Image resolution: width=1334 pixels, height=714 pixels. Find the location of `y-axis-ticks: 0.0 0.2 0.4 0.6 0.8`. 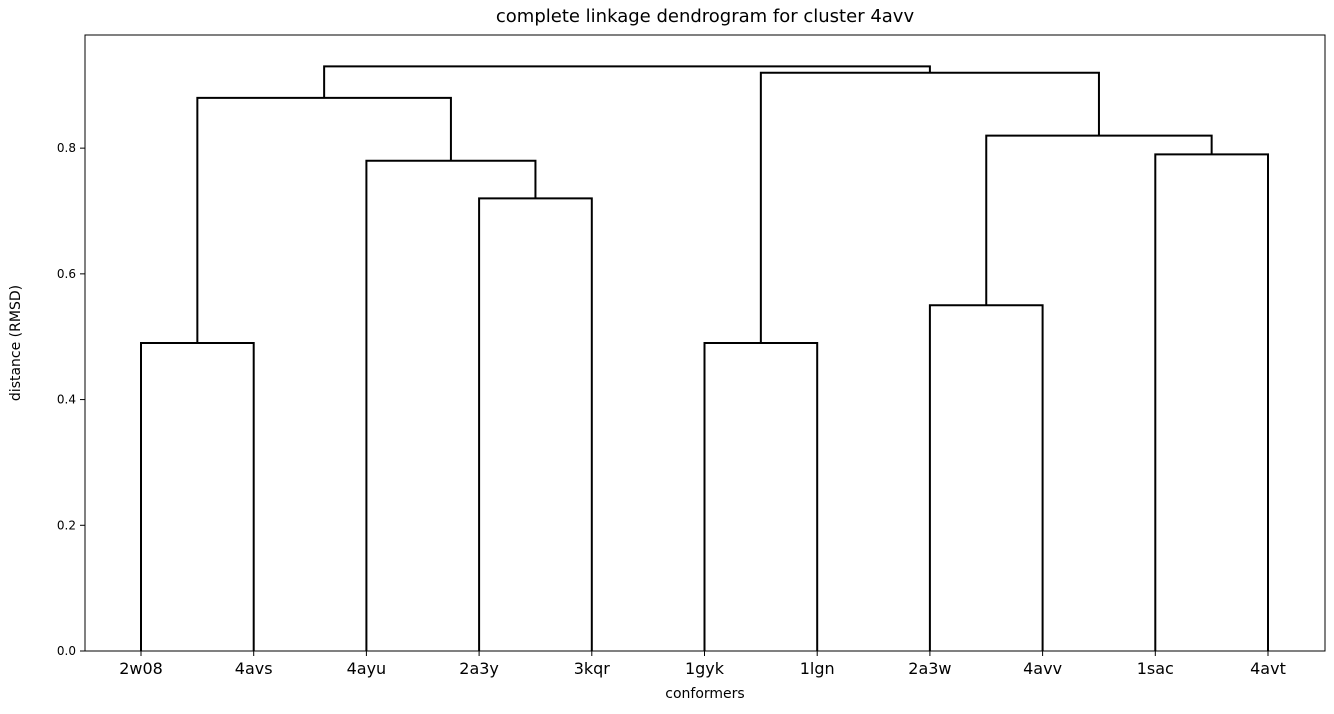

y-axis-ticks: 0.0 0.2 0.4 0.6 0.8 is located at coordinates (71, 399).